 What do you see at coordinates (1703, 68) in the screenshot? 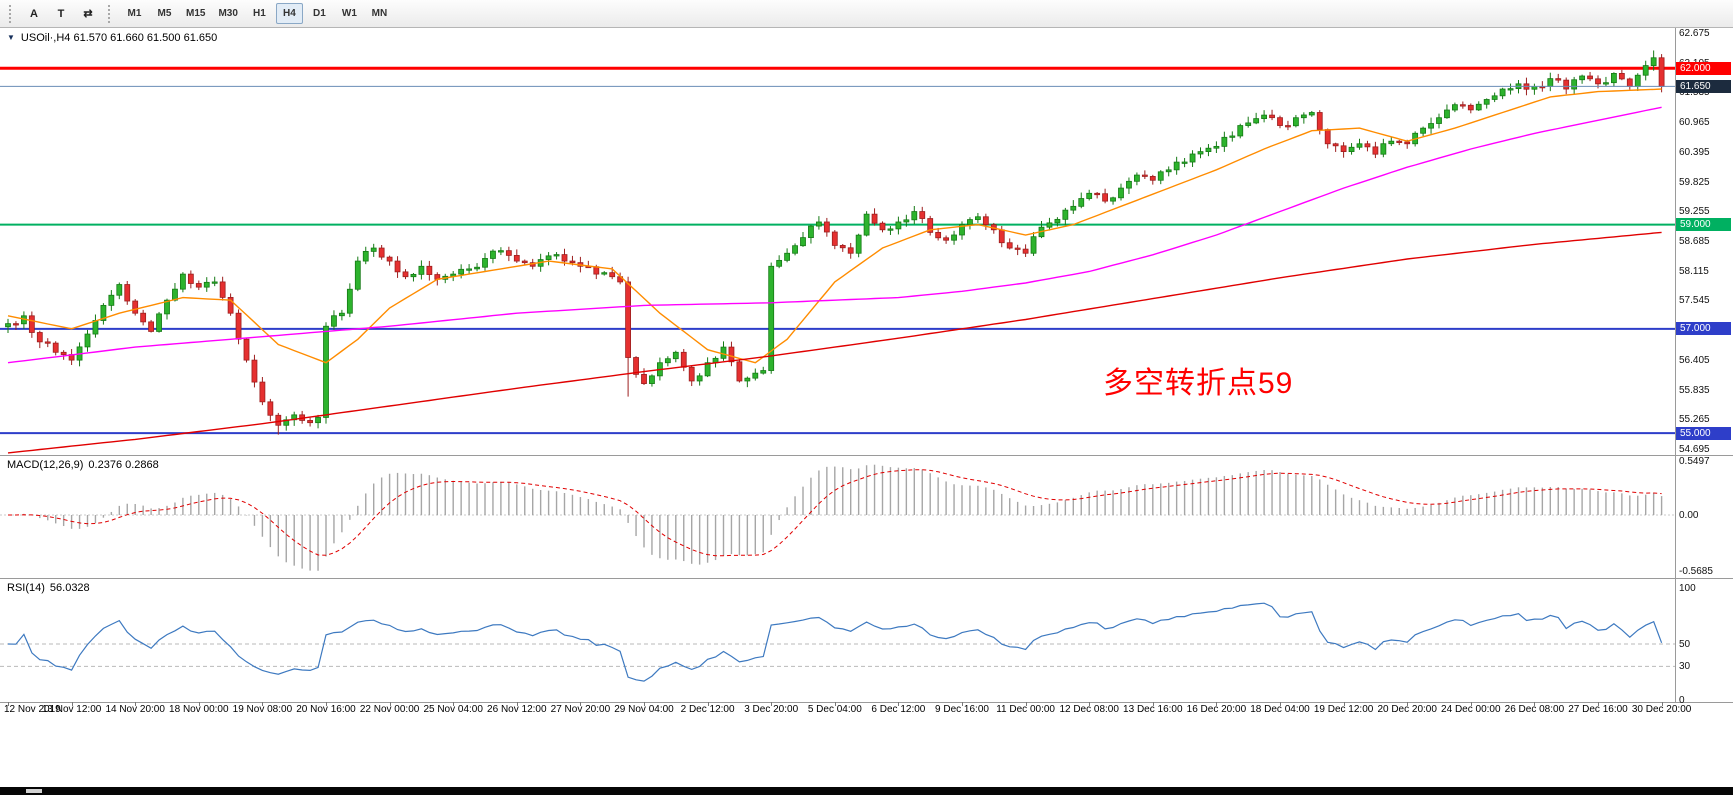
I see `price-tag-62.000: 62.000` at bounding box center [1703, 68].